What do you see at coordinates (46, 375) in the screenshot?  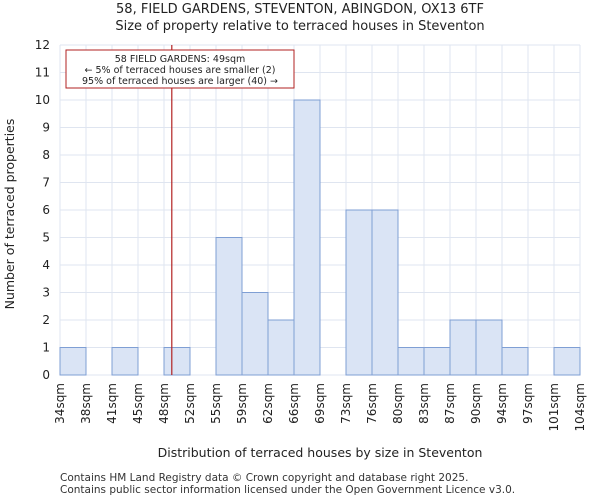 I see `y-tick-label: 0` at bounding box center [46, 375].